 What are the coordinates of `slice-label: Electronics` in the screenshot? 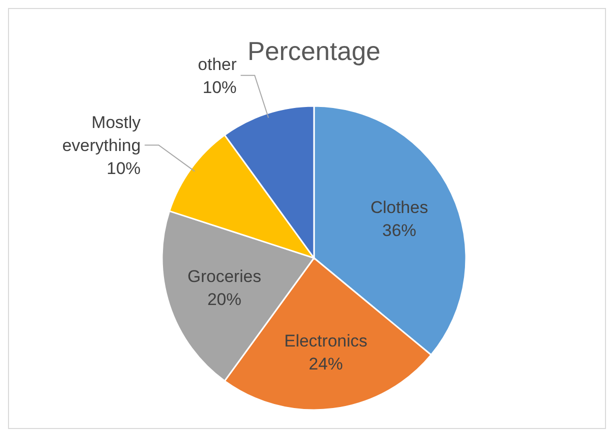 It's located at (326, 340).